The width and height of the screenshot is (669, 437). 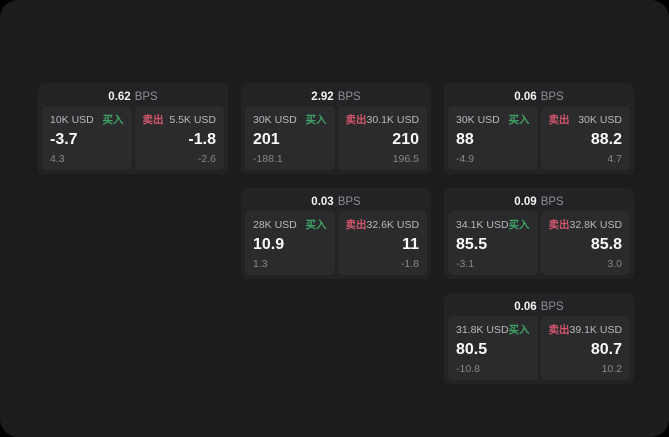 I want to click on sell-delta: 10.2, so click(x=611, y=369).